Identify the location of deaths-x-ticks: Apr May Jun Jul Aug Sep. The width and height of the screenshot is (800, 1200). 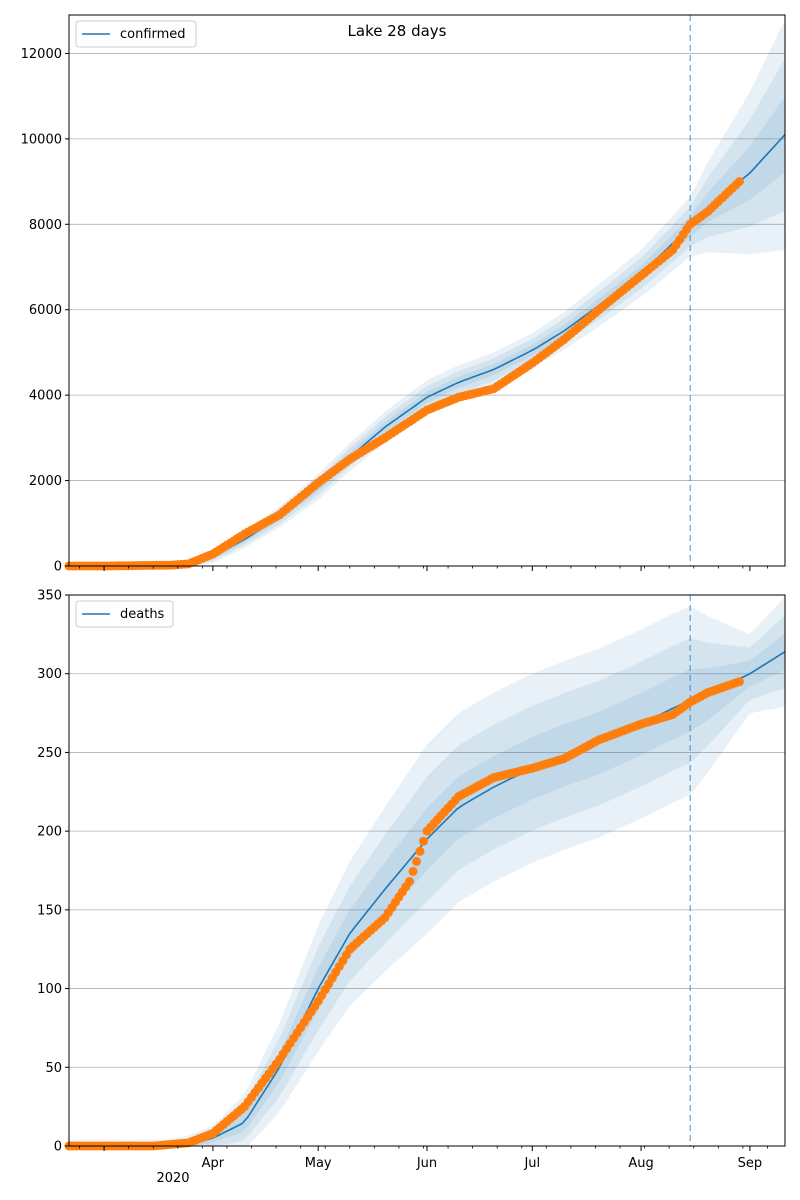
(423, 1158).